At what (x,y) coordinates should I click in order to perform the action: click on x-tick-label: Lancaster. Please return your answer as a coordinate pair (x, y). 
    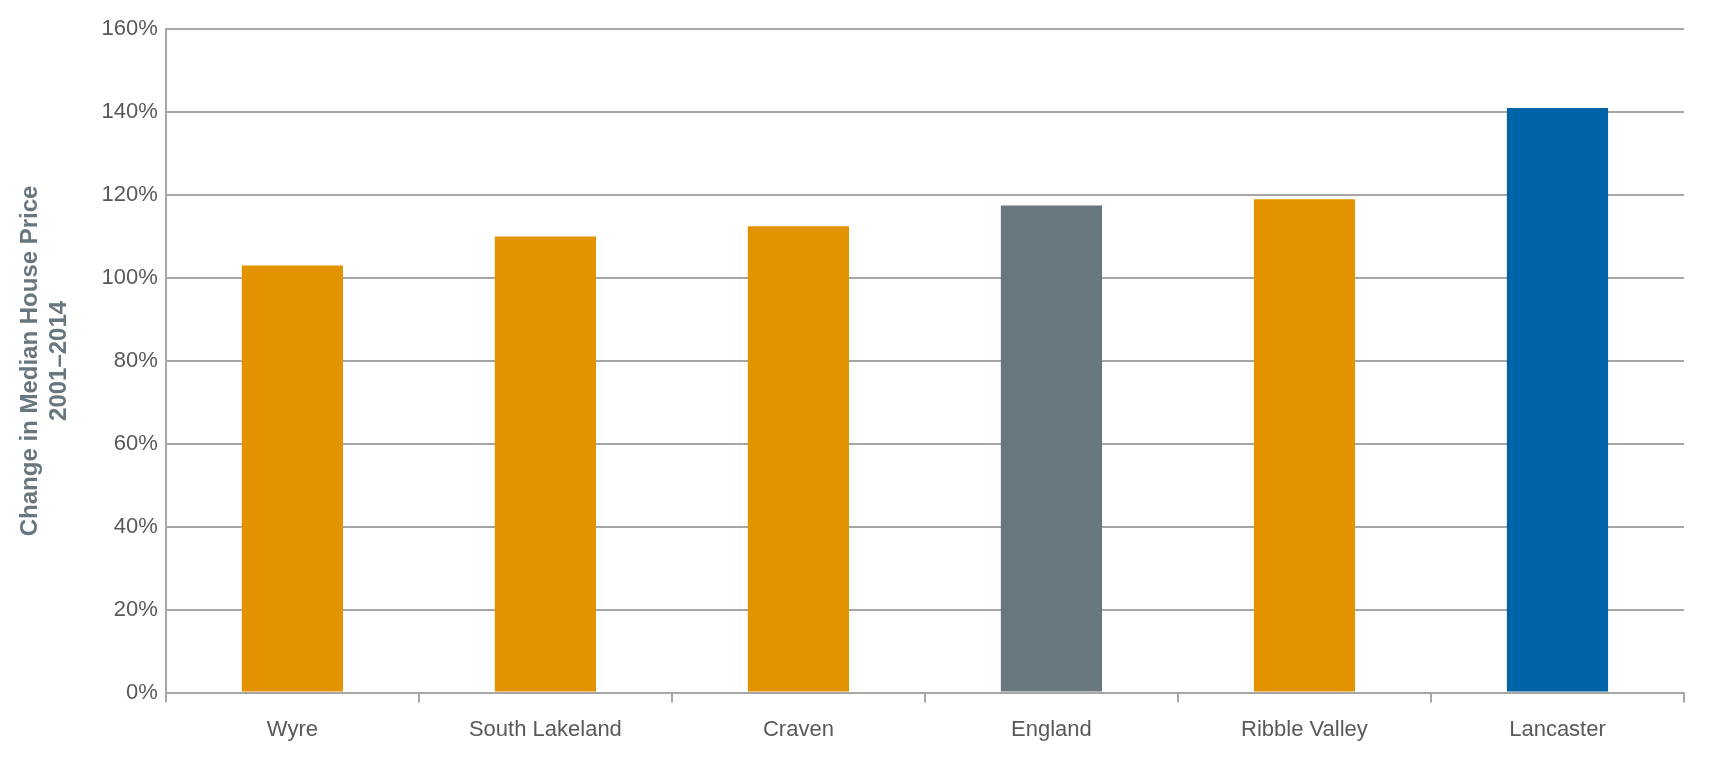
    Looking at the image, I should click on (1557, 728).